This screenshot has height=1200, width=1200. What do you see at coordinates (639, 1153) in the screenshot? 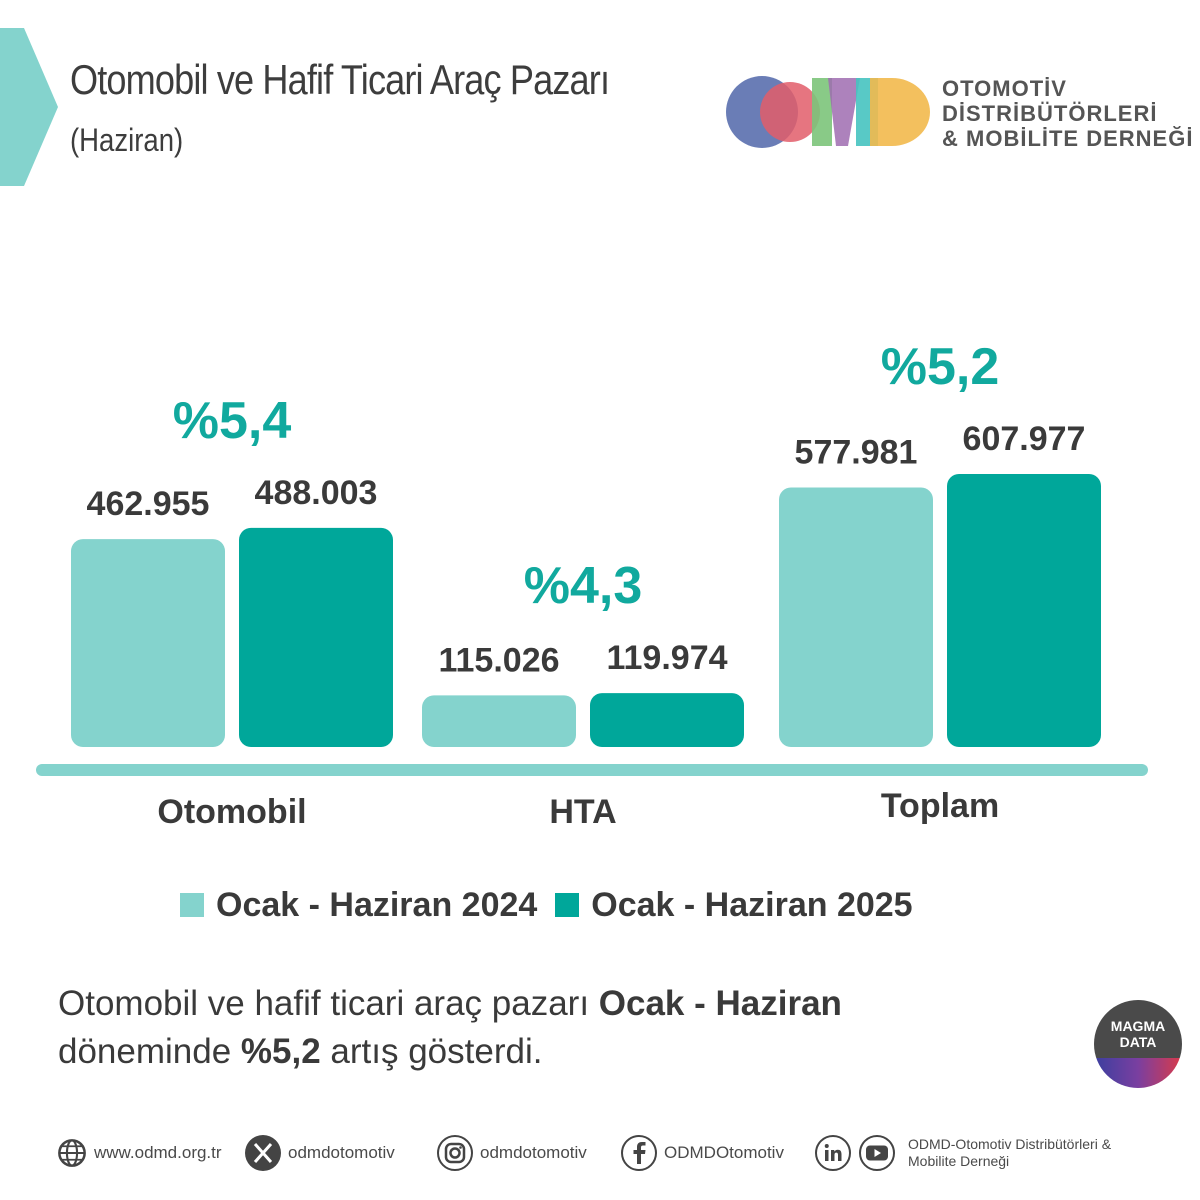
I see `facebook-icon` at bounding box center [639, 1153].